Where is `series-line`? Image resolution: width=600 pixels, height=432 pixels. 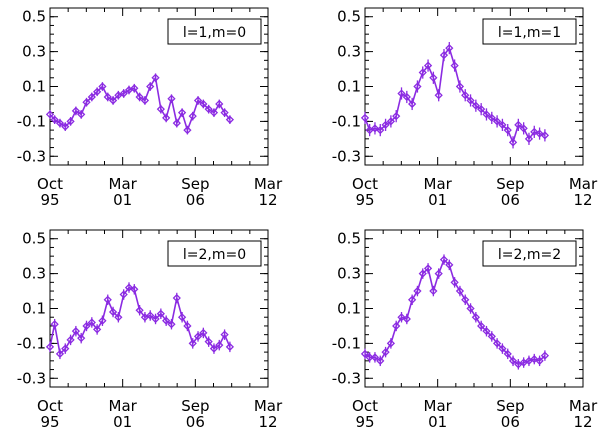
series-line is located at coordinates (140, 321).